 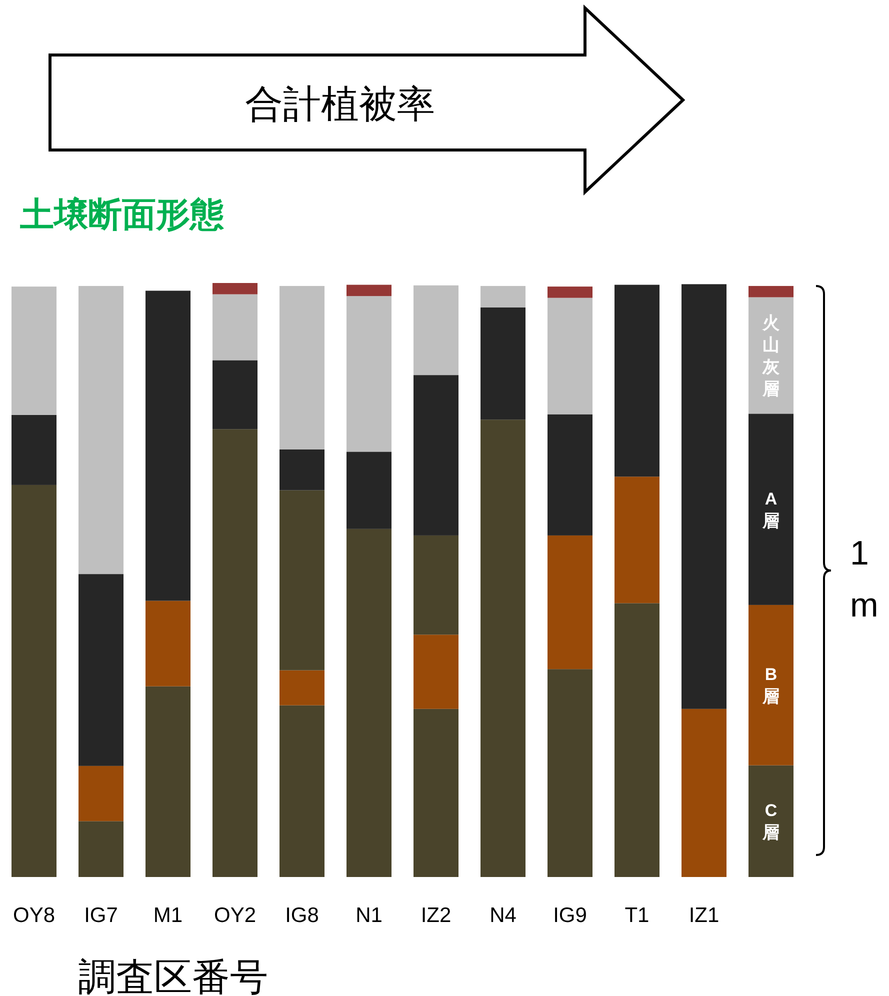 What do you see at coordinates (34, 915) in the screenshot?
I see `x-tick-label: OY8` at bounding box center [34, 915].